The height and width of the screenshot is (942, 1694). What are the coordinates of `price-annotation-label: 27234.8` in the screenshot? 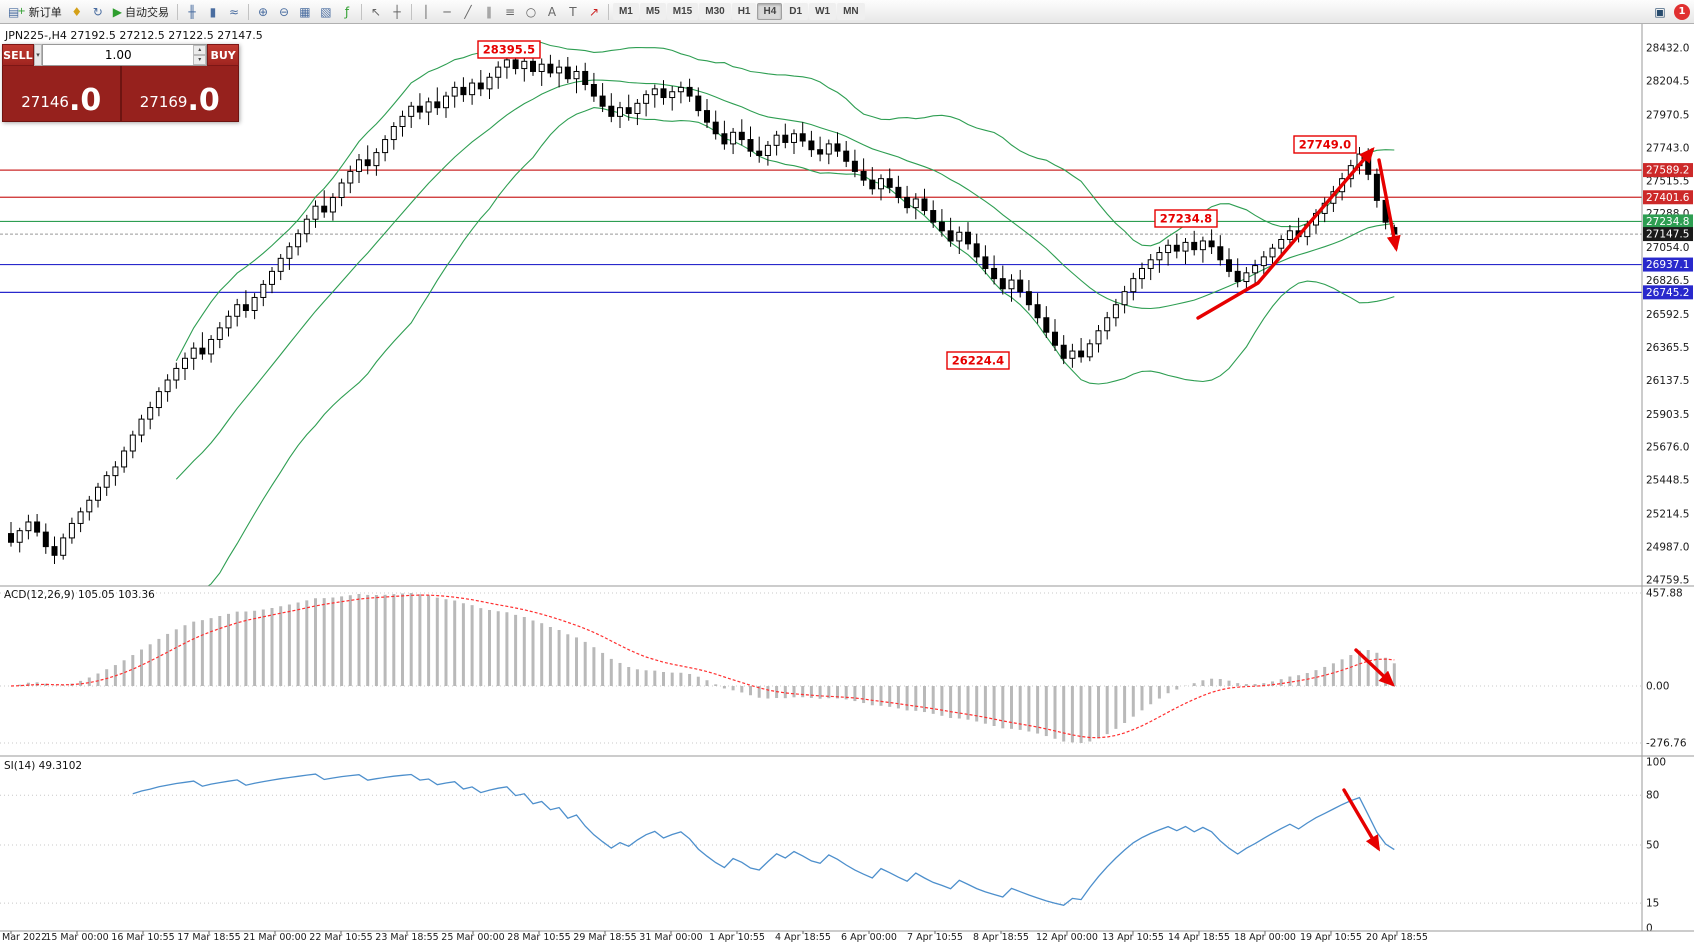 It's located at (1186, 218).